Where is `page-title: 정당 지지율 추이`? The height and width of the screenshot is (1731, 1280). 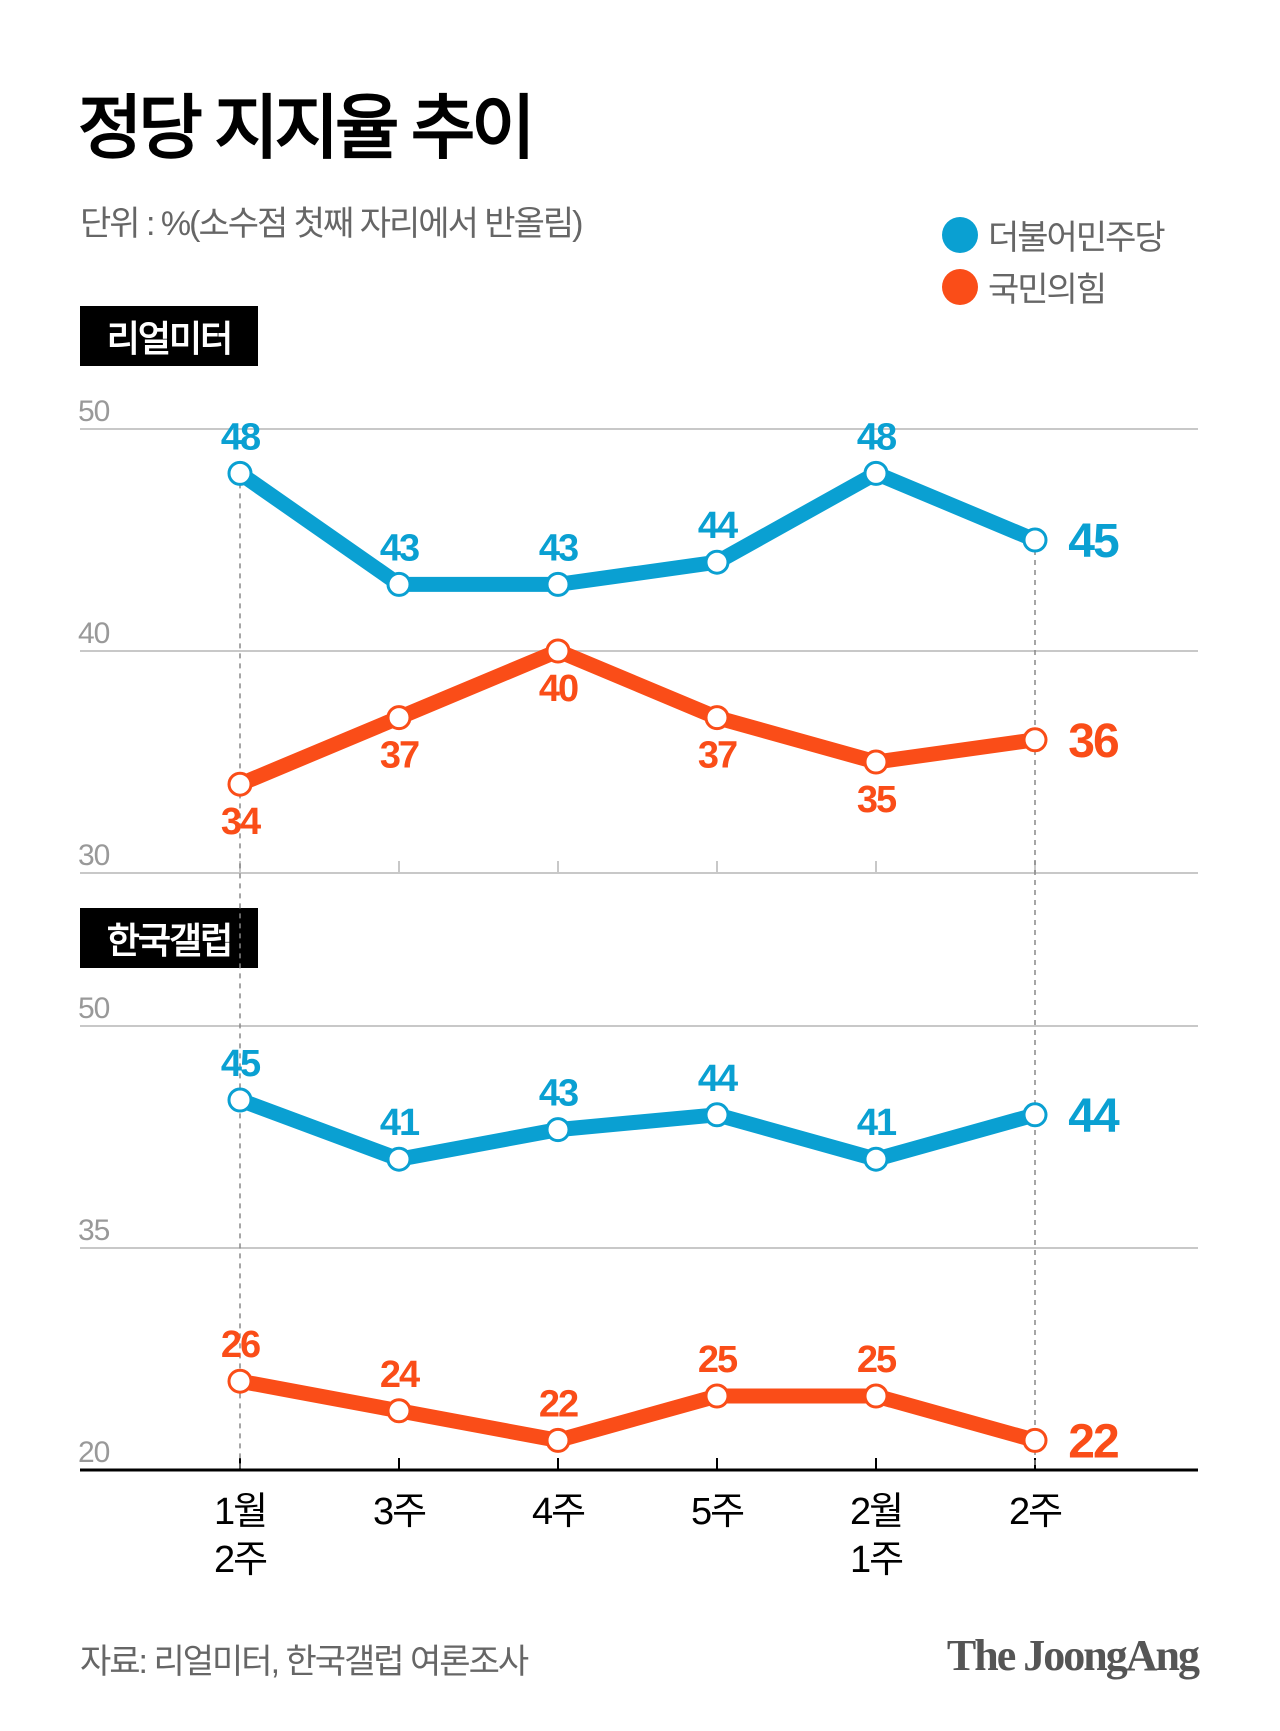
page-title: 정당 지지율 추이 is located at coordinates (307, 128).